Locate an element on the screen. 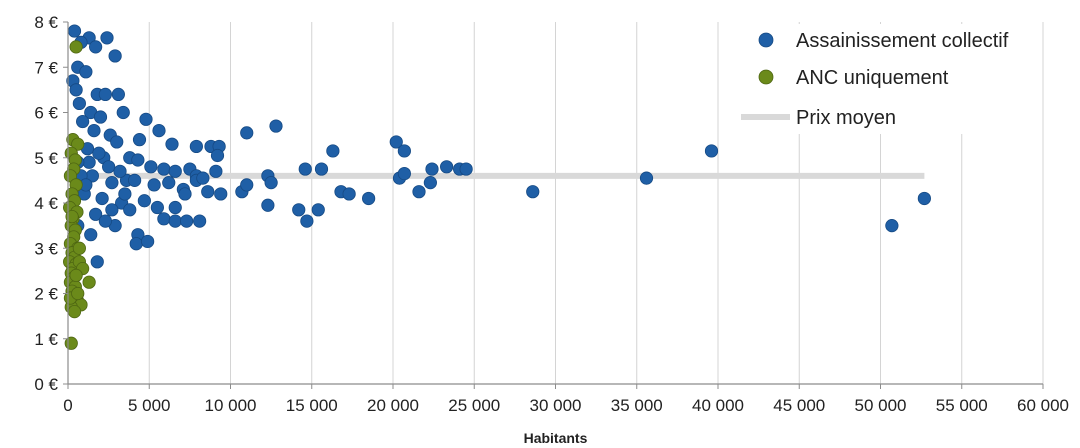 Image resolution: width=1080 pixels, height=448 pixels. x-tick-label: 55 000 is located at coordinates (962, 405).